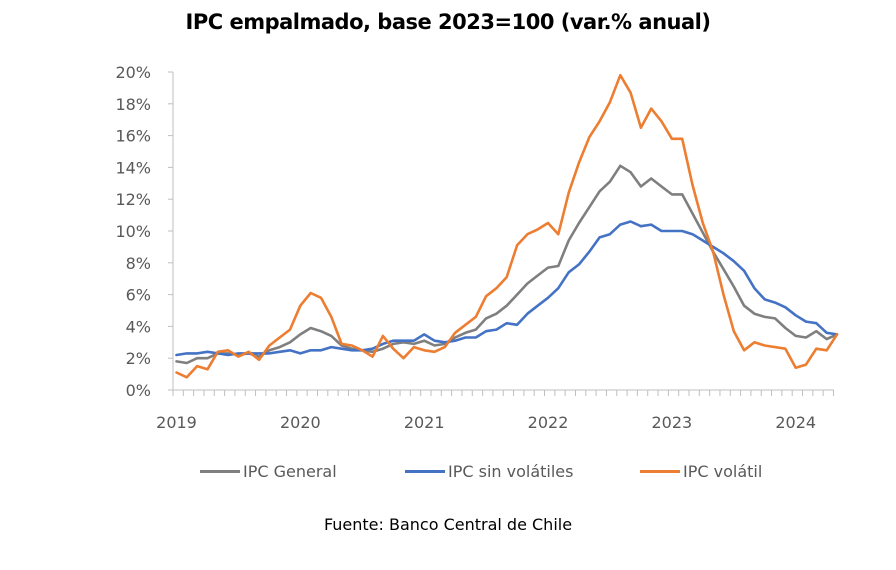 This screenshot has height=570, width=896. Describe the element at coordinates (290, 471) in the screenshot. I see `legend-label-ipc-general: IPC General` at that location.